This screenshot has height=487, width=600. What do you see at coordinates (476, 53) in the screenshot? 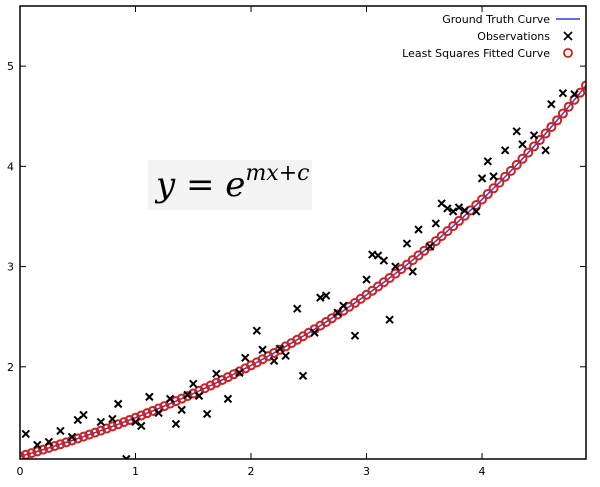
I see `legend-label: Least Squares Fitted Curve` at bounding box center [476, 53].